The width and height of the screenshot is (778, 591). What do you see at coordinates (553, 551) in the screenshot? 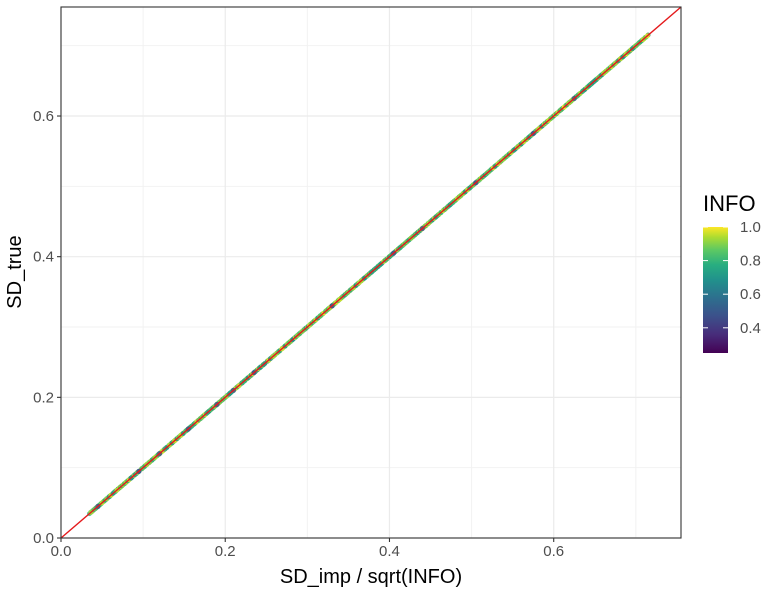
I see `x-tick-label: 0.6` at bounding box center [553, 551].